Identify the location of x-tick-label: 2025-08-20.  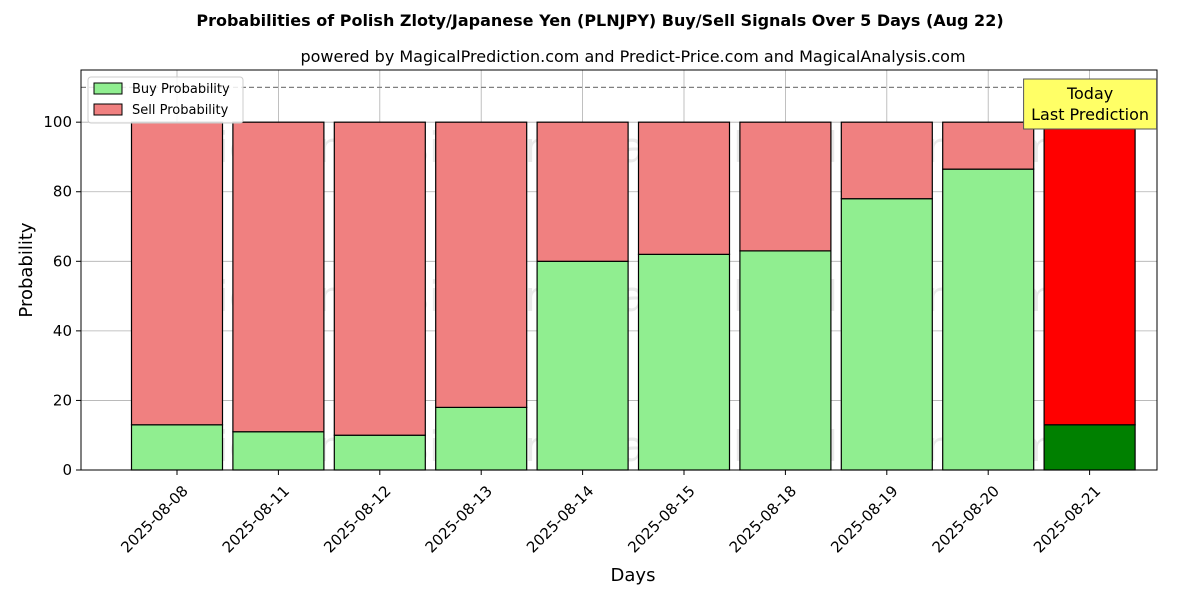
(966, 519).